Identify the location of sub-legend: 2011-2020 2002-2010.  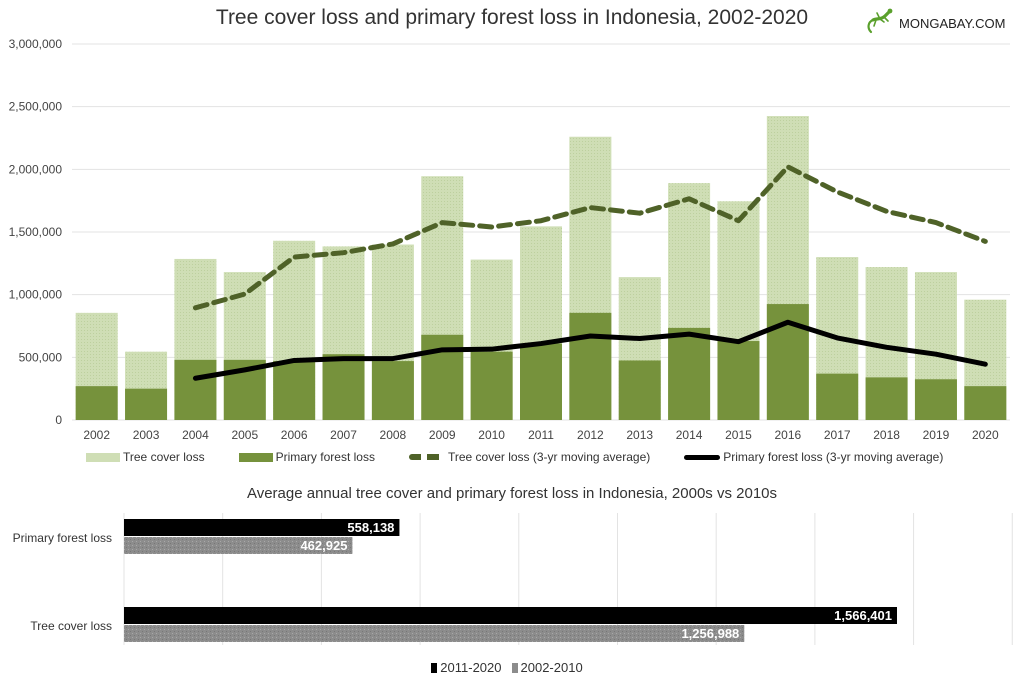
(512, 667).